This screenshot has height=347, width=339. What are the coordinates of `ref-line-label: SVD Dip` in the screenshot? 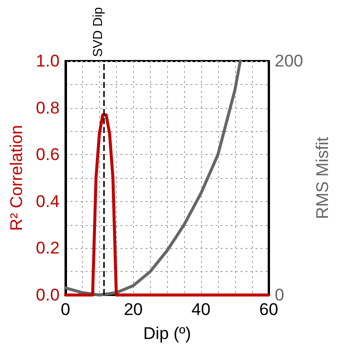 It's located at (97, 32).